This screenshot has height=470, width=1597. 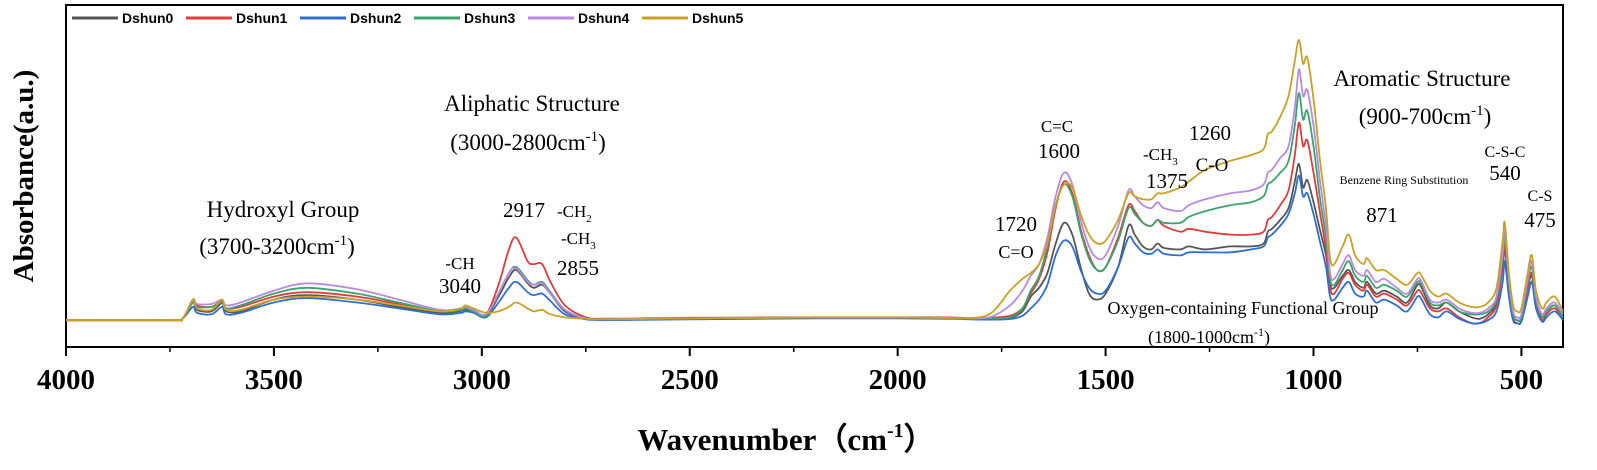 What do you see at coordinates (1425, 116) in the screenshot?
I see `aromatic-range: (900-700cm-1)` at bounding box center [1425, 116].